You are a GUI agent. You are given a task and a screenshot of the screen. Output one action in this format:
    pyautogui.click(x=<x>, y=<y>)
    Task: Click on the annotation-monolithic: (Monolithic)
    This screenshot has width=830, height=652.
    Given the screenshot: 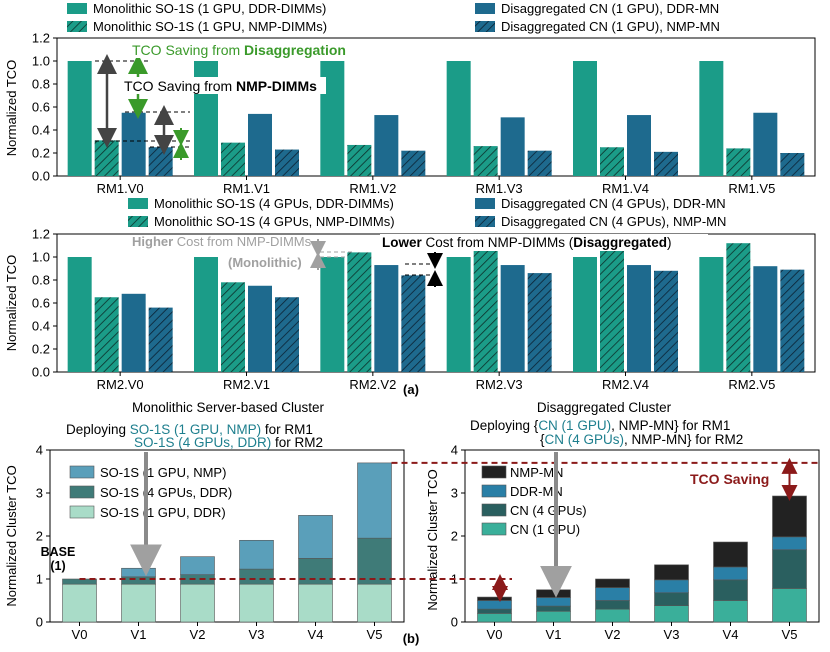 What is the action you would take?
    pyautogui.click(x=265, y=262)
    